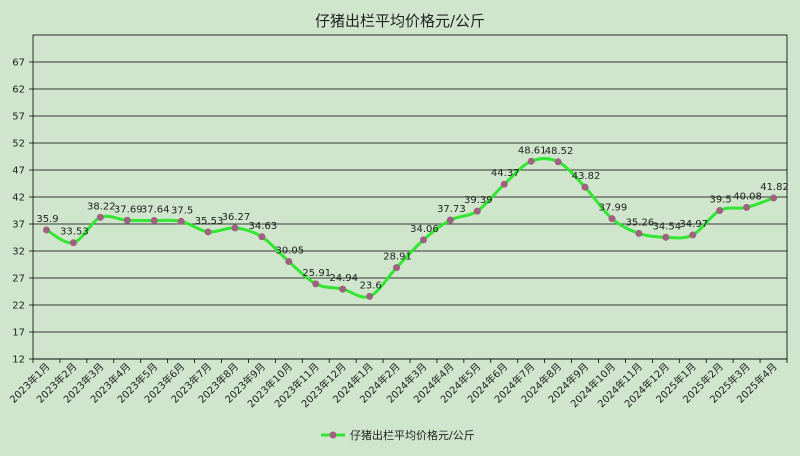  What do you see at coordinates (290, 251) in the screenshot?
I see `data-label: 30.05` at bounding box center [290, 251].